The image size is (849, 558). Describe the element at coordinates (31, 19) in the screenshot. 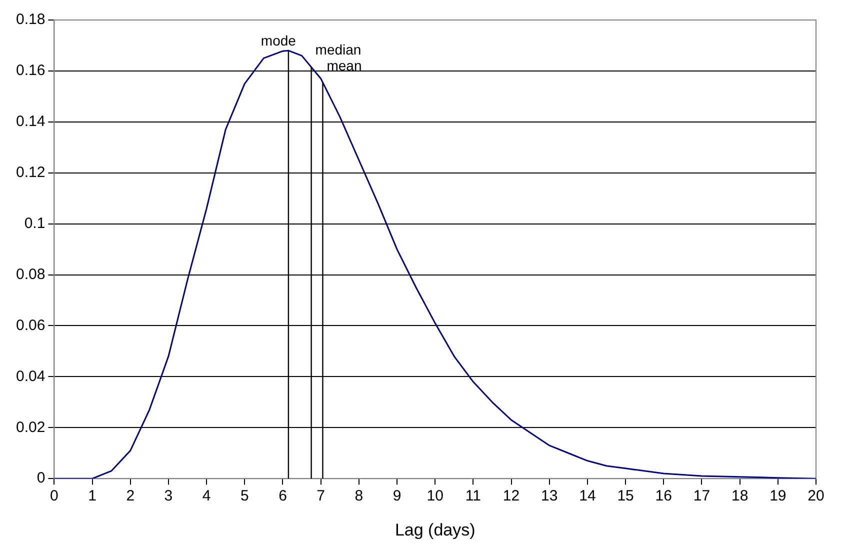

I see `y-tick-label: 0.18` at that location.